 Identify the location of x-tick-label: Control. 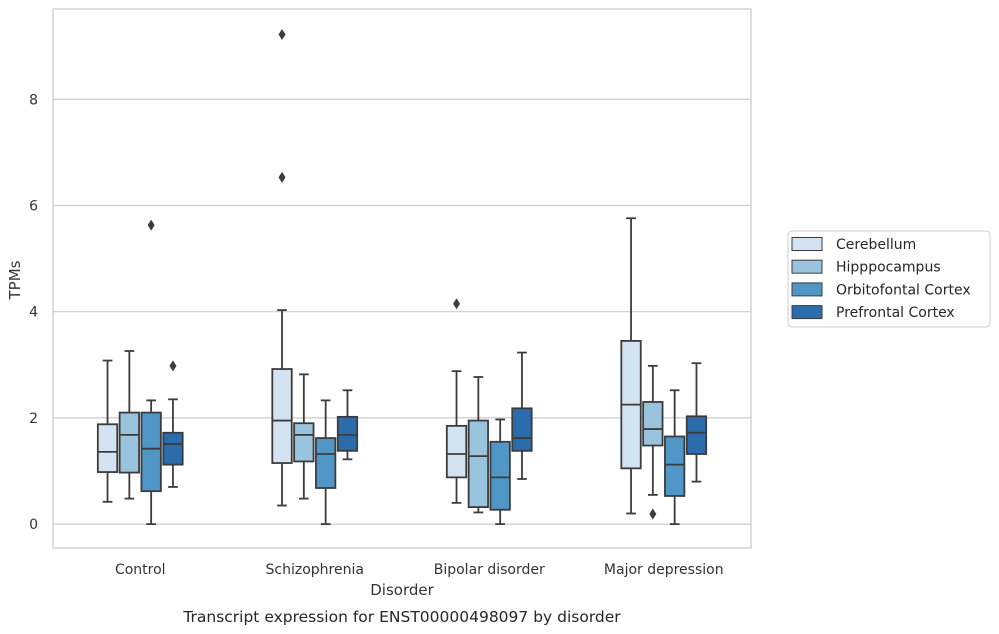
(140, 570).